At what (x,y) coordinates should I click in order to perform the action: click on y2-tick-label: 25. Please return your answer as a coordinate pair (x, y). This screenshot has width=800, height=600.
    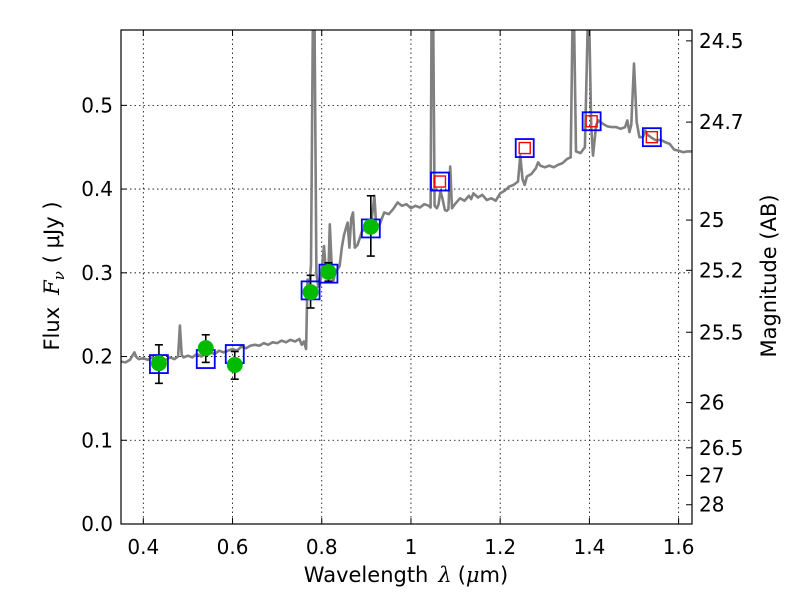
    Looking at the image, I should click on (711, 220).